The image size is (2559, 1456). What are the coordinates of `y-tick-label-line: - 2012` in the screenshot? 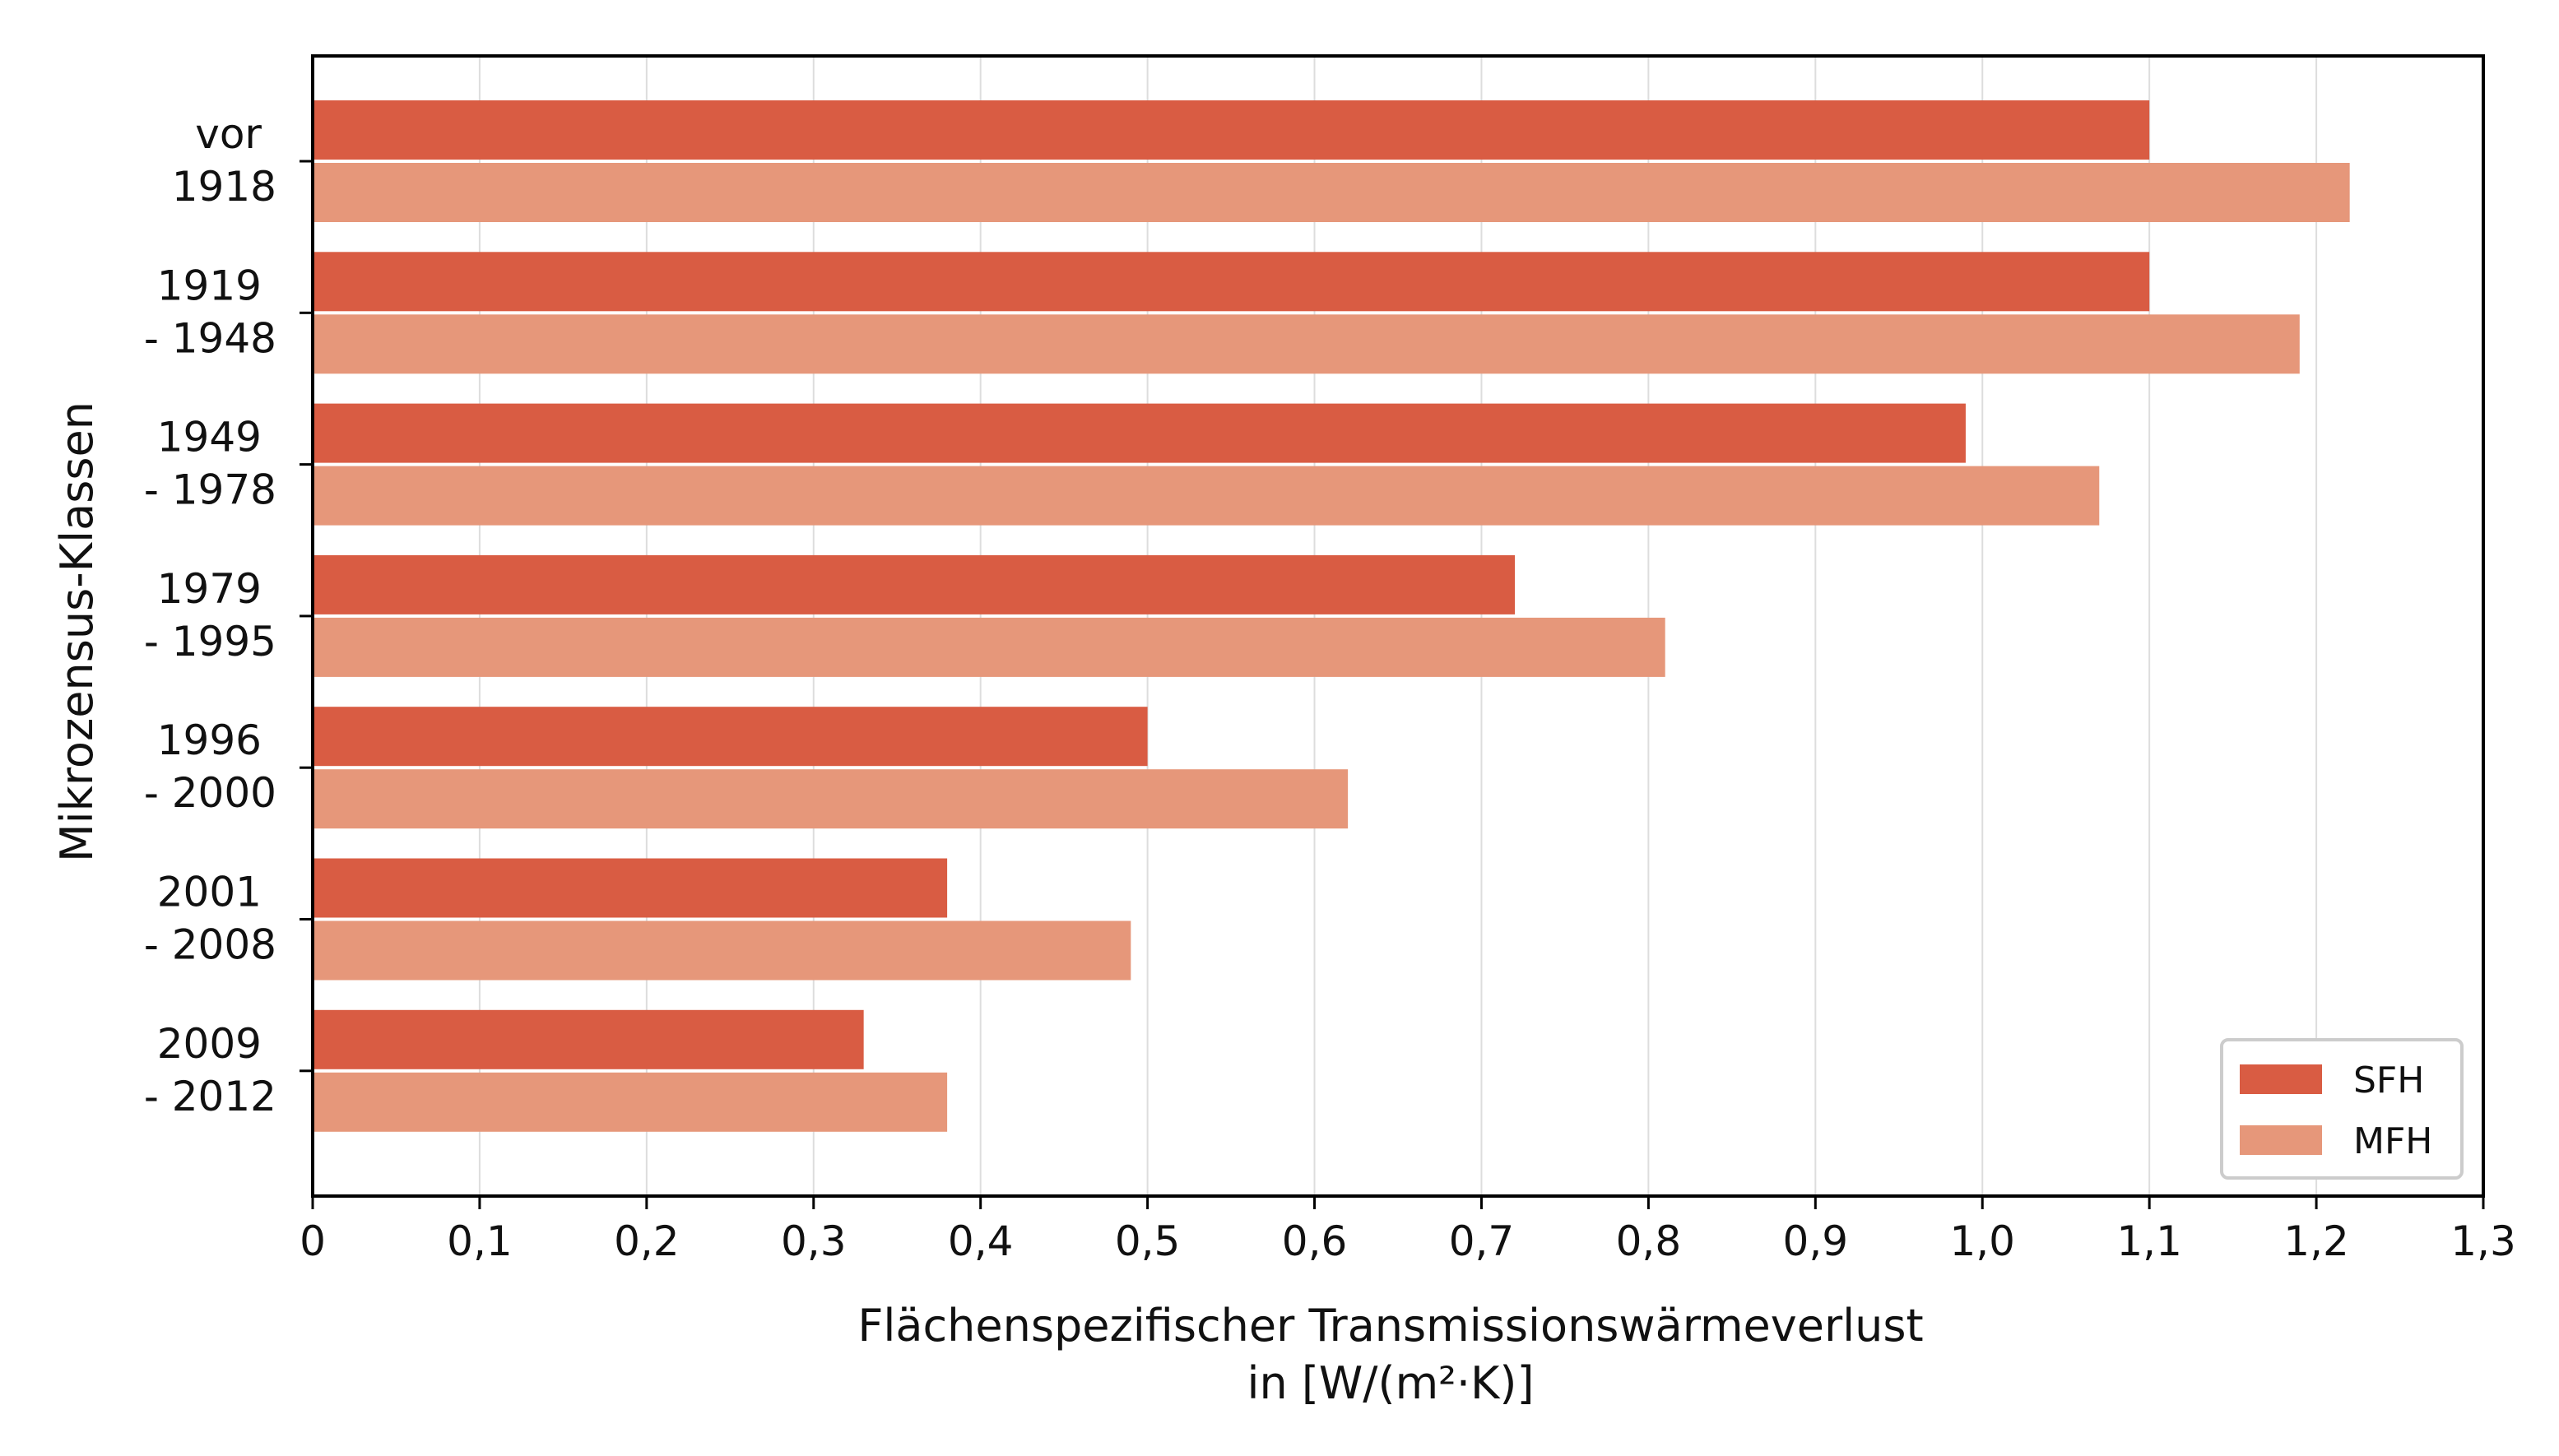 It's located at (210, 1096).